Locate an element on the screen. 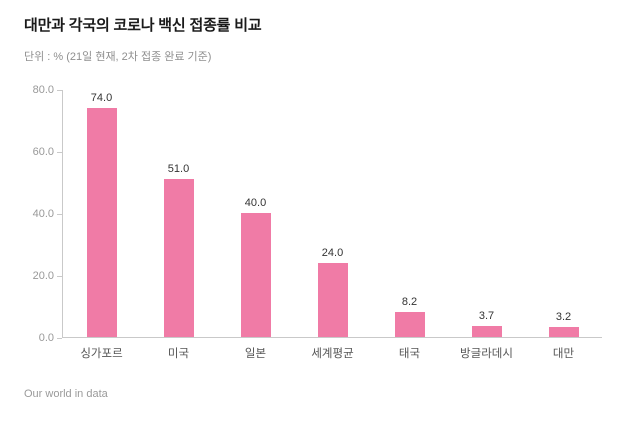 Image resolution: width=640 pixels, height=425 pixels. bar-group: 8.2 태국 is located at coordinates (409, 225).